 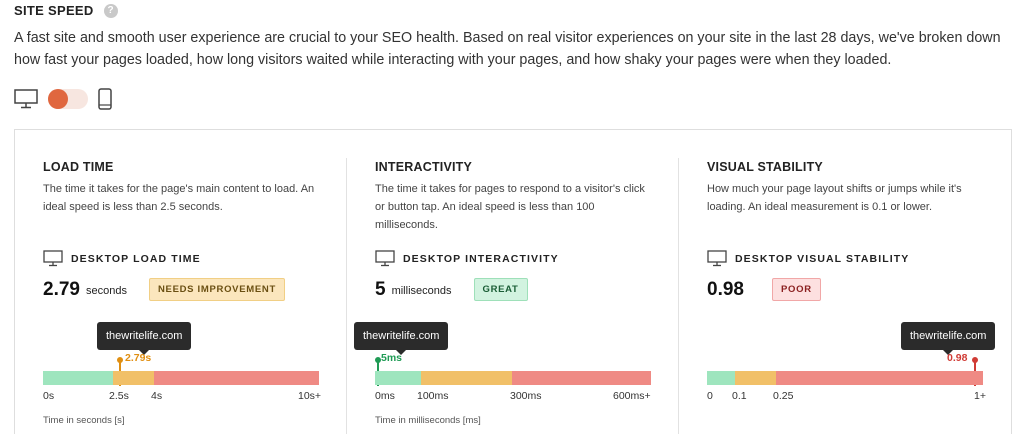 I want to click on sub-heading: DESKTOP VISUAL STABILITY, so click(x=808, y=258).